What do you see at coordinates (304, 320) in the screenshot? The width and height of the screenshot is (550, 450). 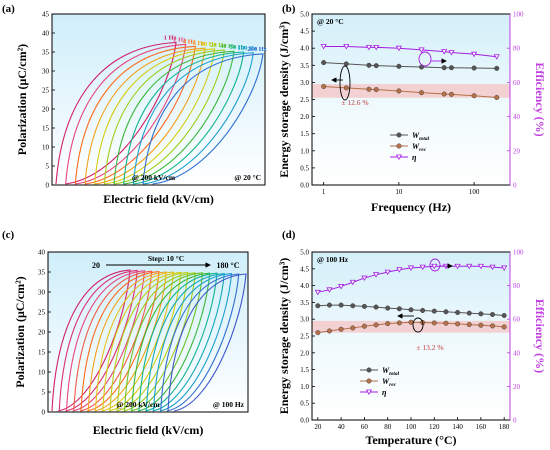 I see `ytick-label: 3.0` at bounding box center [304, 320].